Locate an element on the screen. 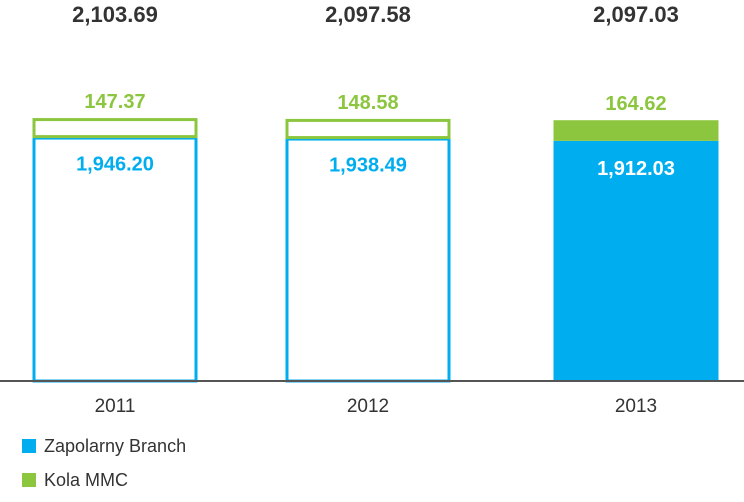  legend: Zapolarny Branch Kola MMC is located at coordinates (104, 468).